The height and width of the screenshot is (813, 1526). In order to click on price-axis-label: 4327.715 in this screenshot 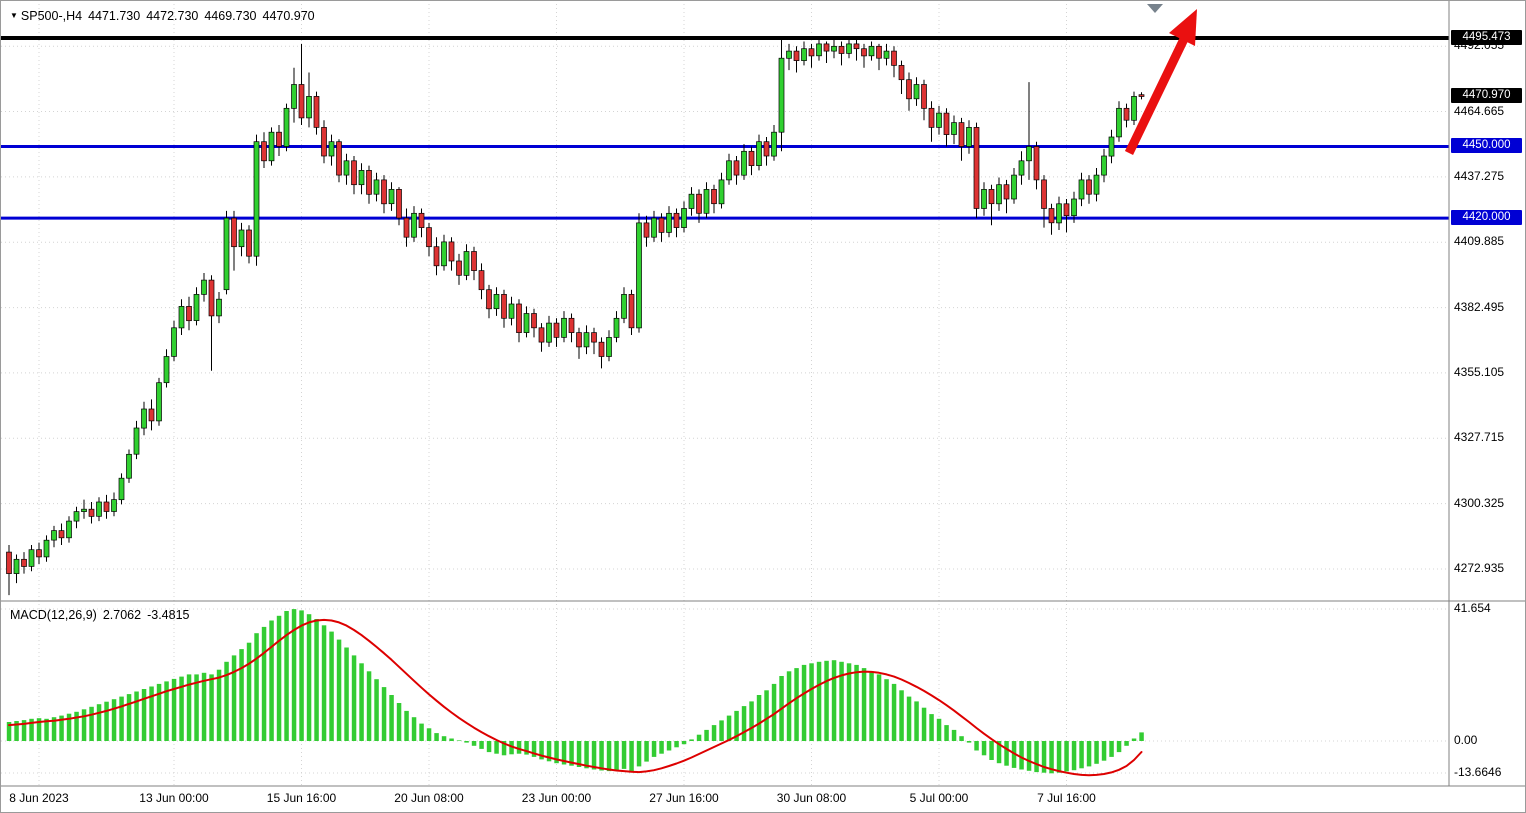, I will do `click(1479, 437)`.